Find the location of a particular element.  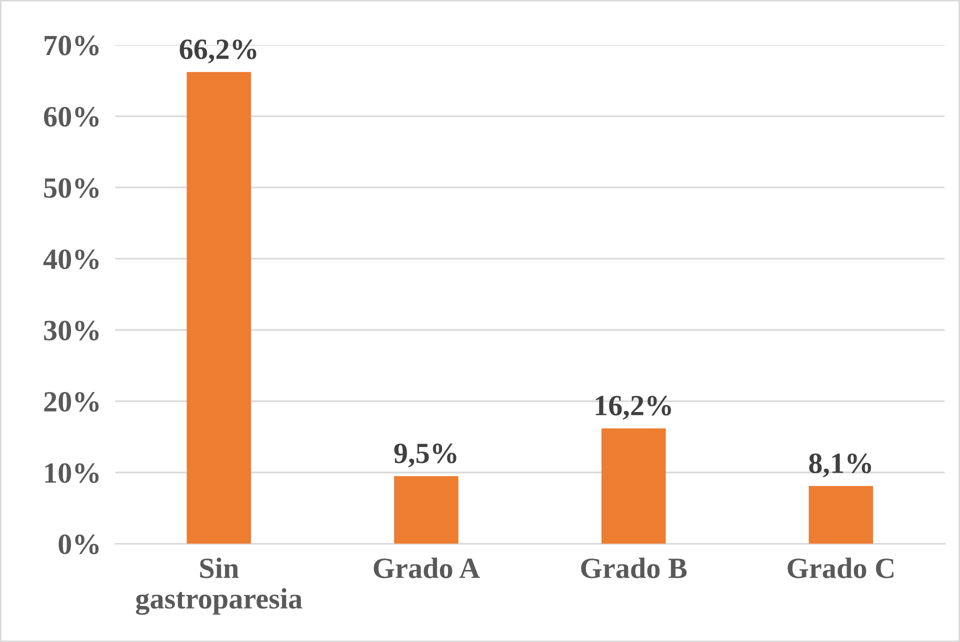

y-tick-label: 20% is located at coordinates (71, 402).